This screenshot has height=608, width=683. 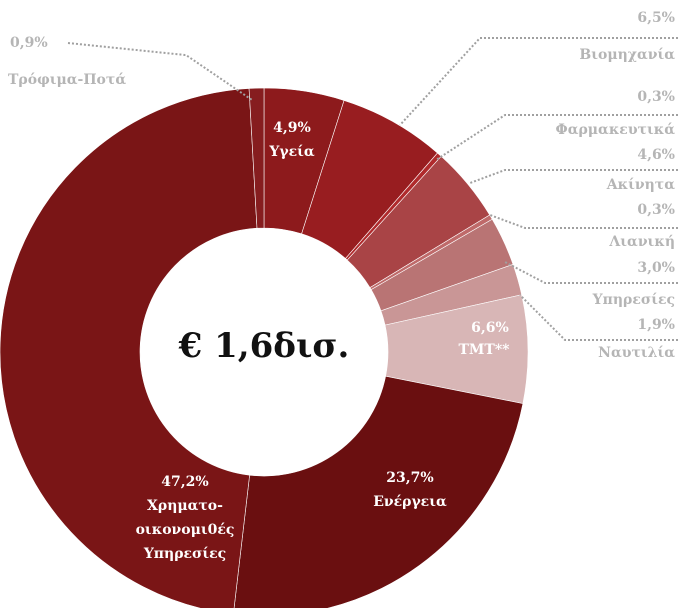 I want to click on slice-value-label: 1,9%, so click(x=656, y=325).